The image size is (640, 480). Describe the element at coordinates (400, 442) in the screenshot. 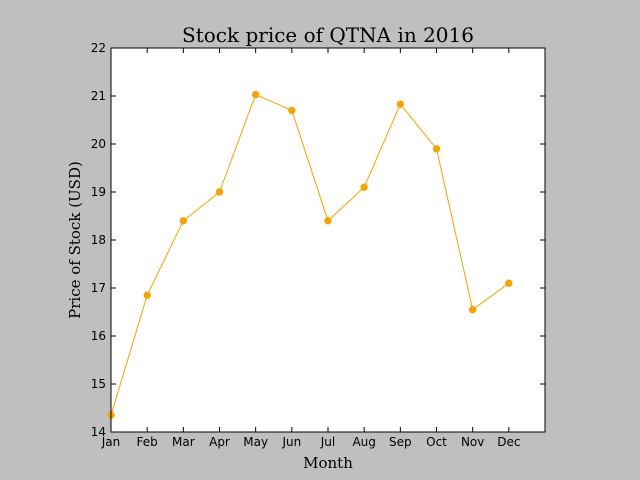

I see `x-tick-label: Sep` at that location.